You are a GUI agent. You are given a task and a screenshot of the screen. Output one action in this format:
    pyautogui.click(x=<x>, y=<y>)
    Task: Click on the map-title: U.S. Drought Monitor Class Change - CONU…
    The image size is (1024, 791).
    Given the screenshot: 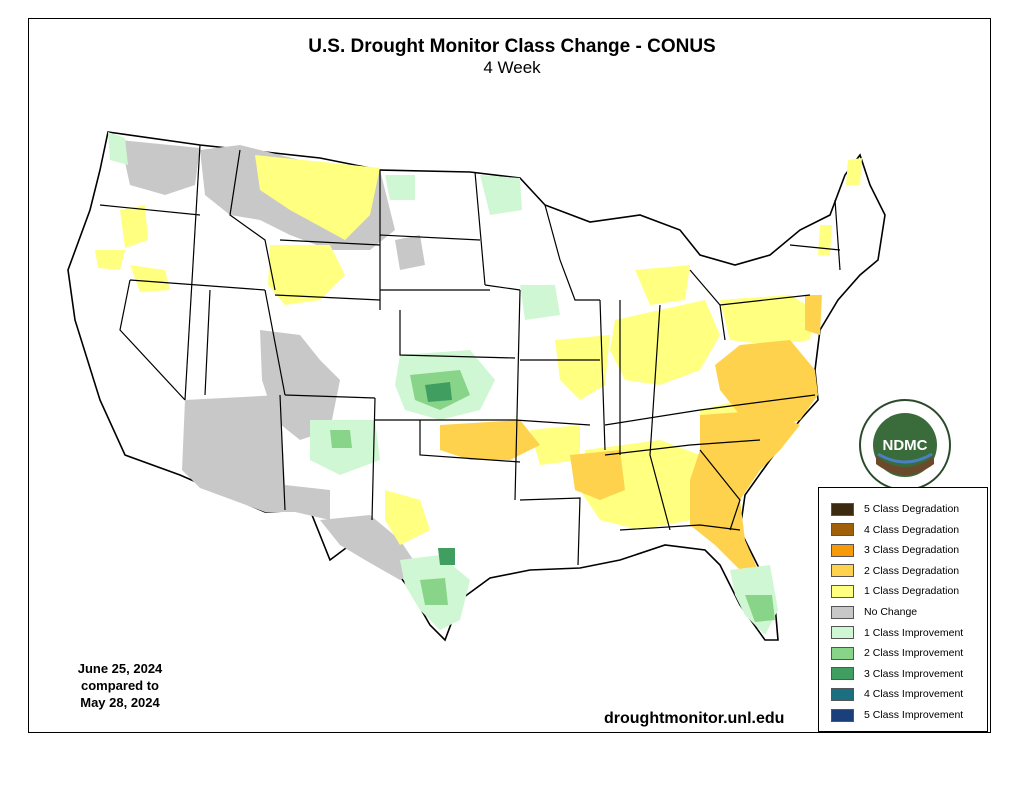 What is the action you would take?
    pyautogui.click(x=512, y=46)
    